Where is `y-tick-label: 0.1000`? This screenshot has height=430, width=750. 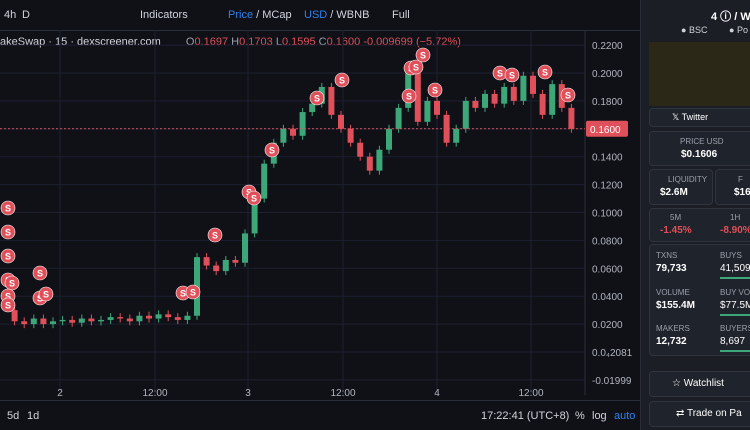
y-tick-label: 0.1000 is located at coordinates (607, 214).